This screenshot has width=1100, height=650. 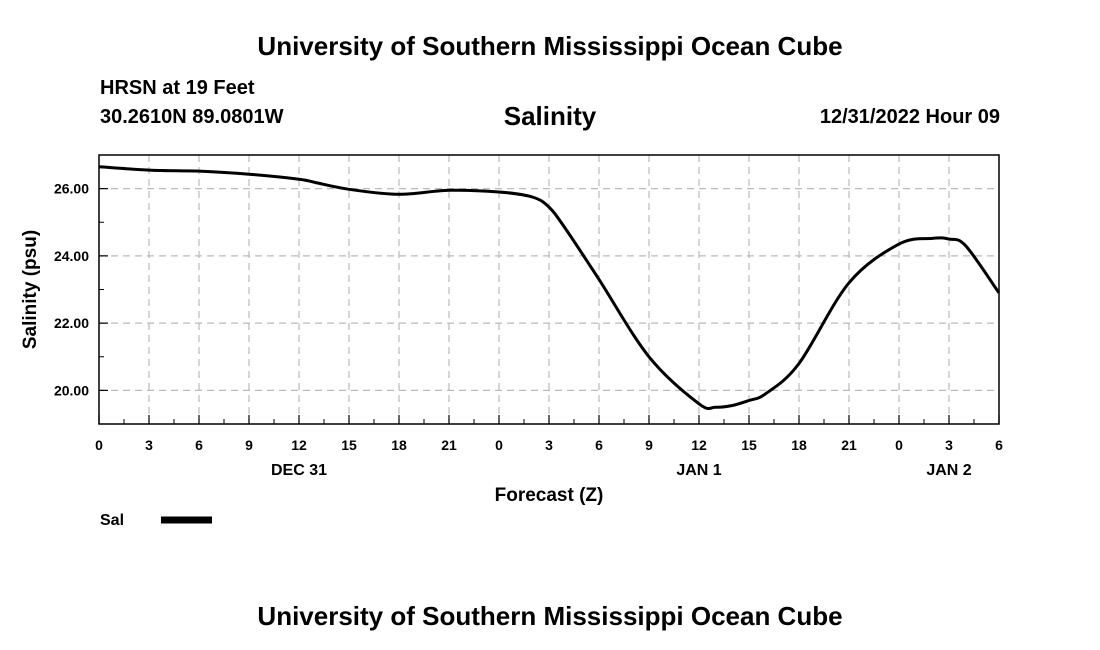 What do you see at coordinates (71, 256) in the screenshot?
I see `y-tick-label: 24.00` at bounding box center [71, 256].